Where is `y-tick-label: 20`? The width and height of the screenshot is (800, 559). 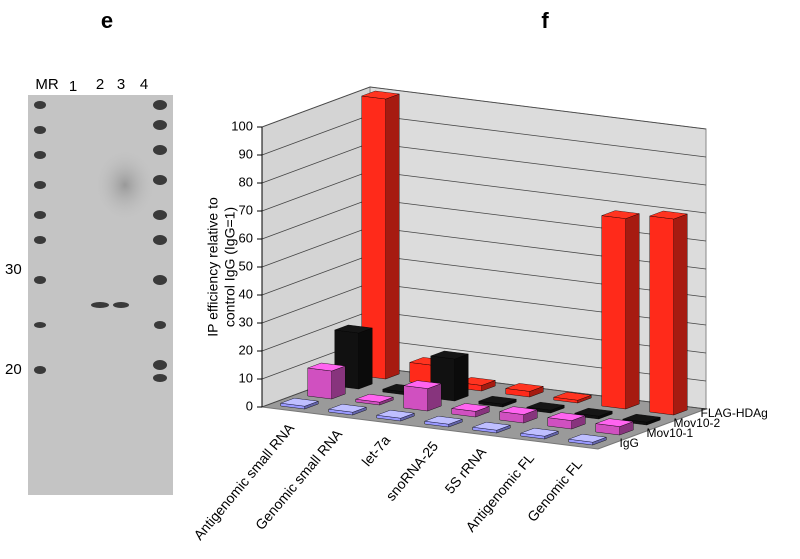 y-tick-label: 20 is located at coordinates (246, 349).